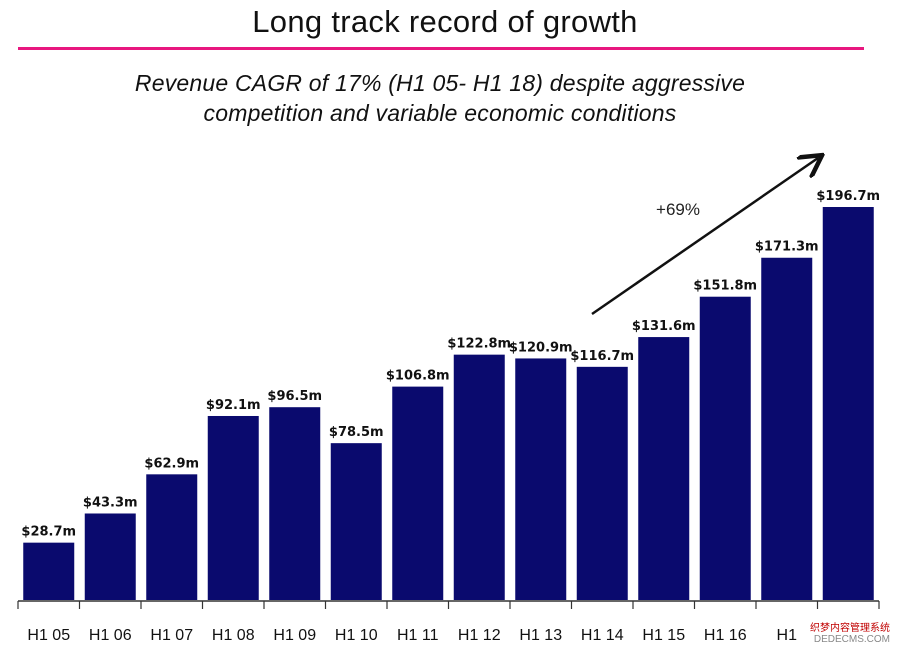  What do you see at coordinates (233, 405) in the screenshot?
I see `data-label-4: $92.1m` at bounding box center [233, 405].